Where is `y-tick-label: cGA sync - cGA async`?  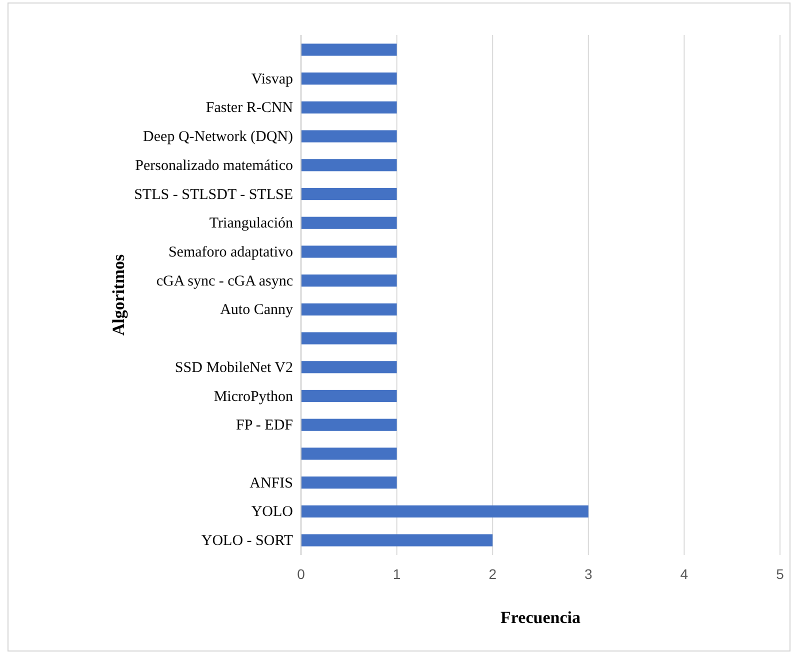
y-tick-label: cGA sync - cGA async is located at coordinates (225, 281).